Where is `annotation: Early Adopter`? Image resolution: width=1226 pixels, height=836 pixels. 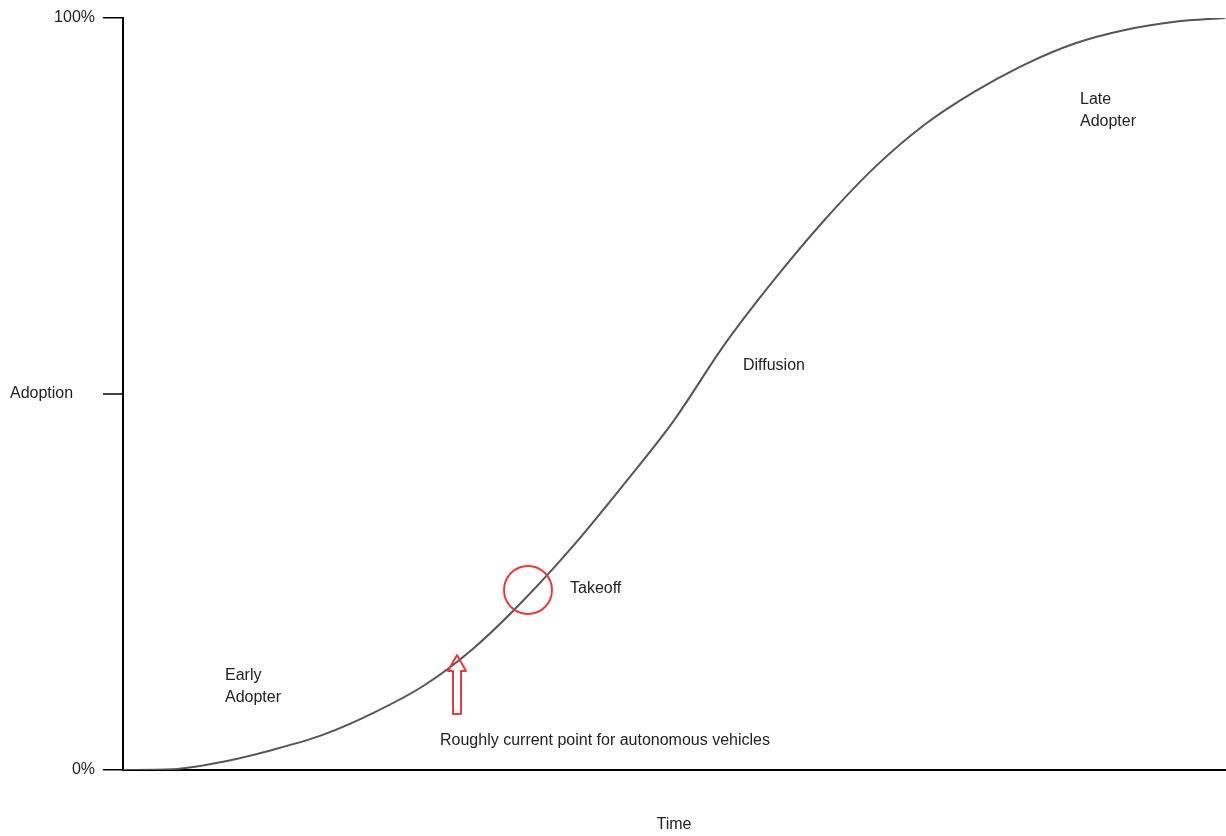 annotation: Early Adopter is located at coordinates (253, 686).